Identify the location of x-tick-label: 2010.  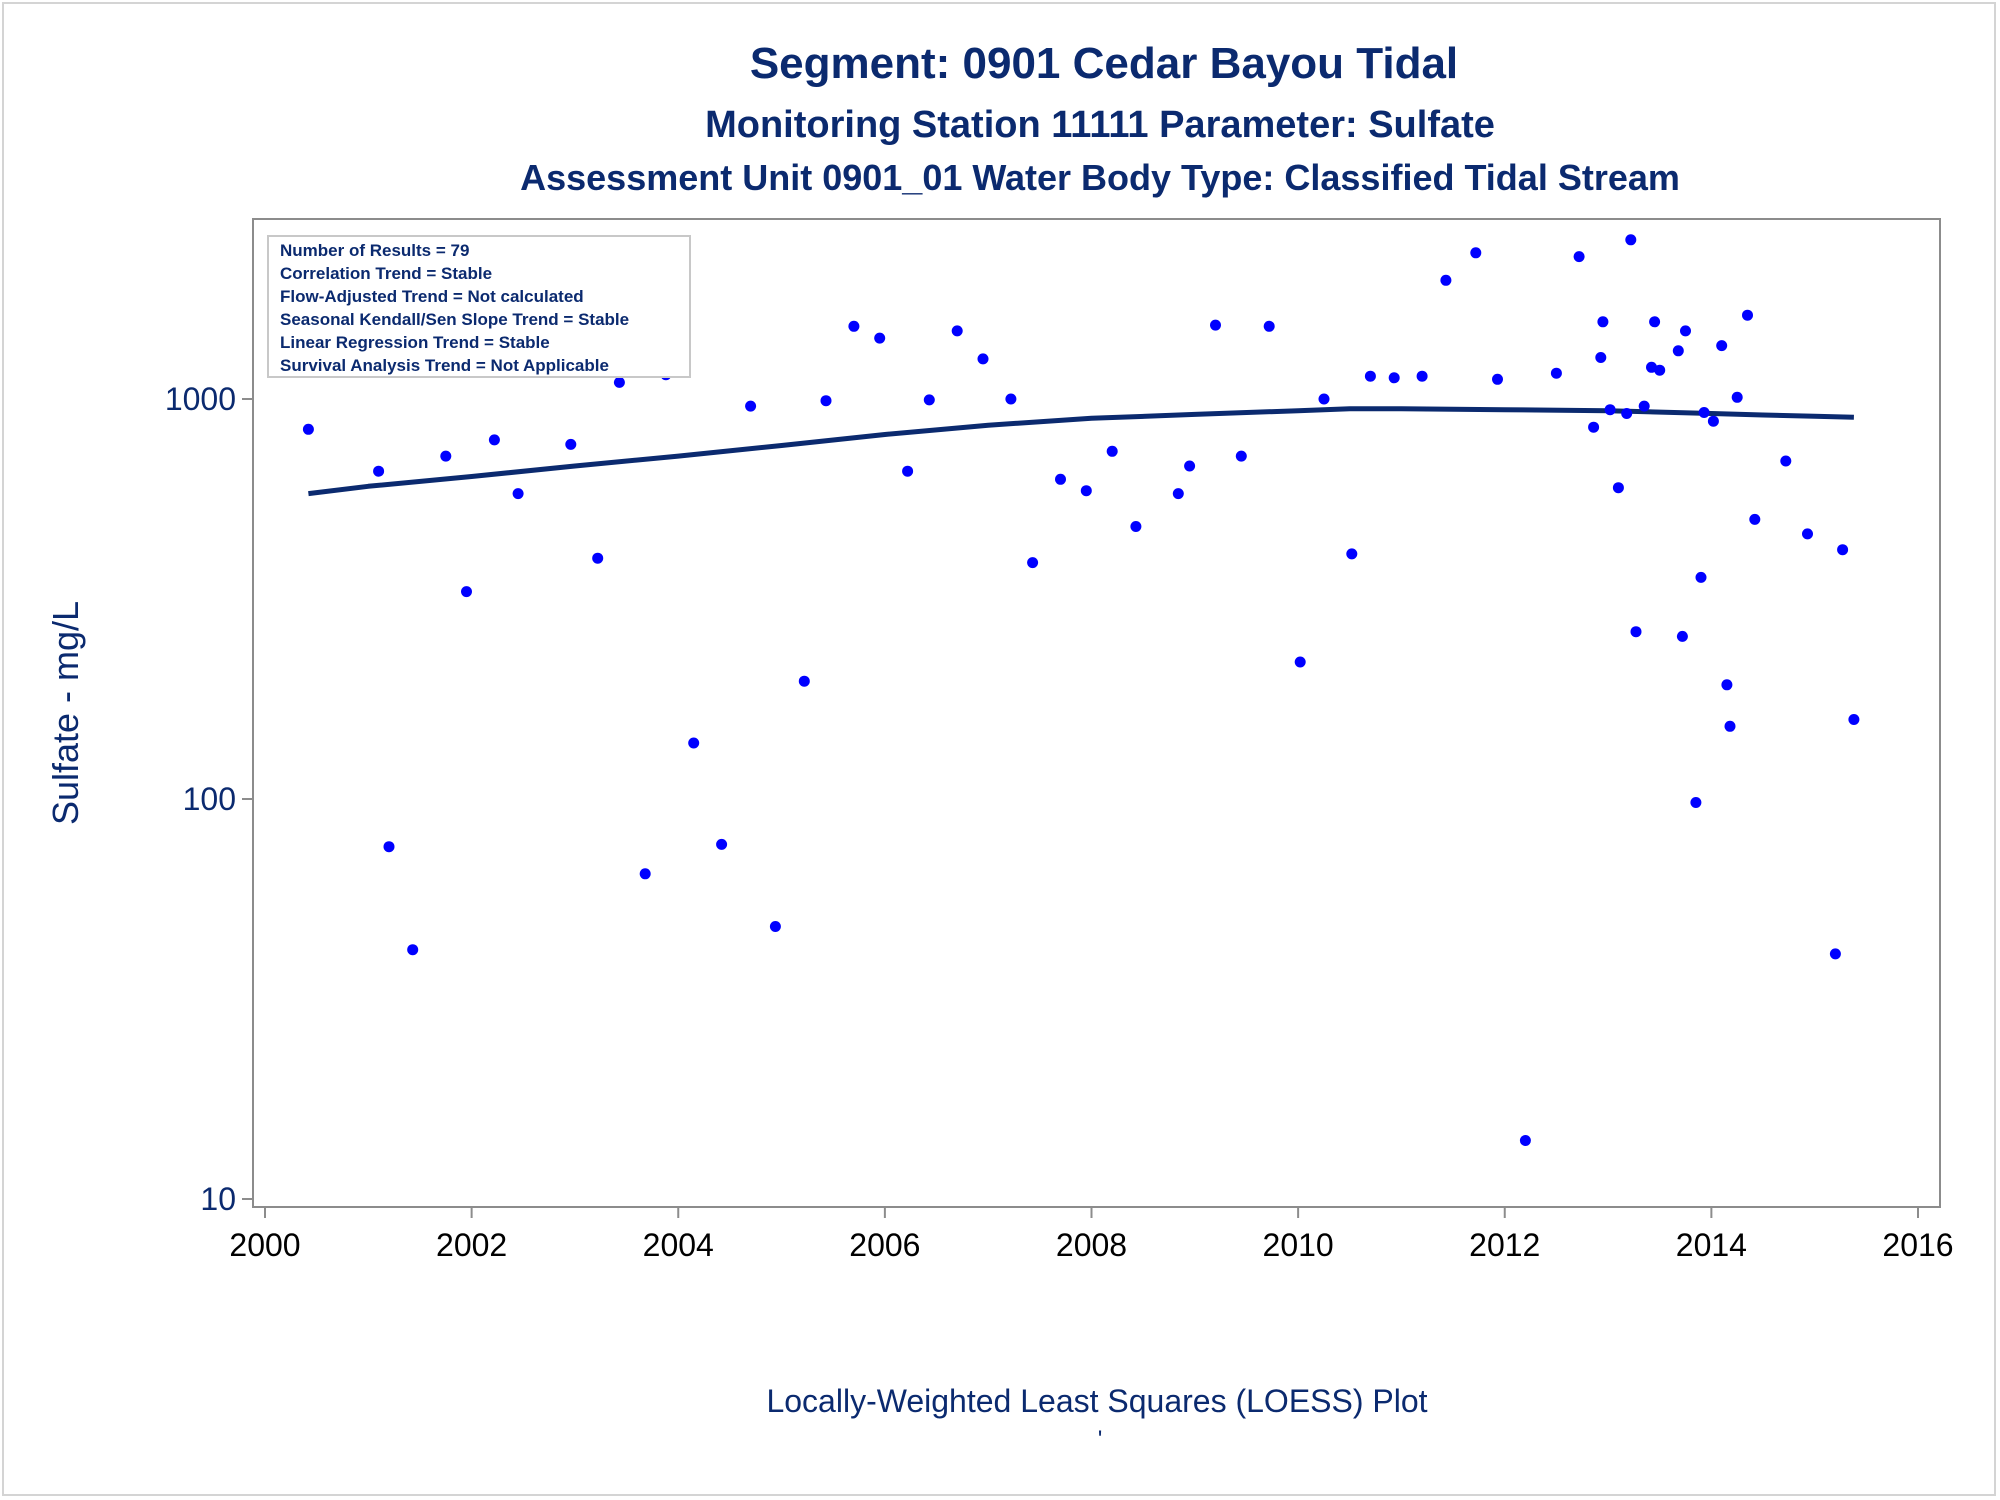
(1298, 1245).